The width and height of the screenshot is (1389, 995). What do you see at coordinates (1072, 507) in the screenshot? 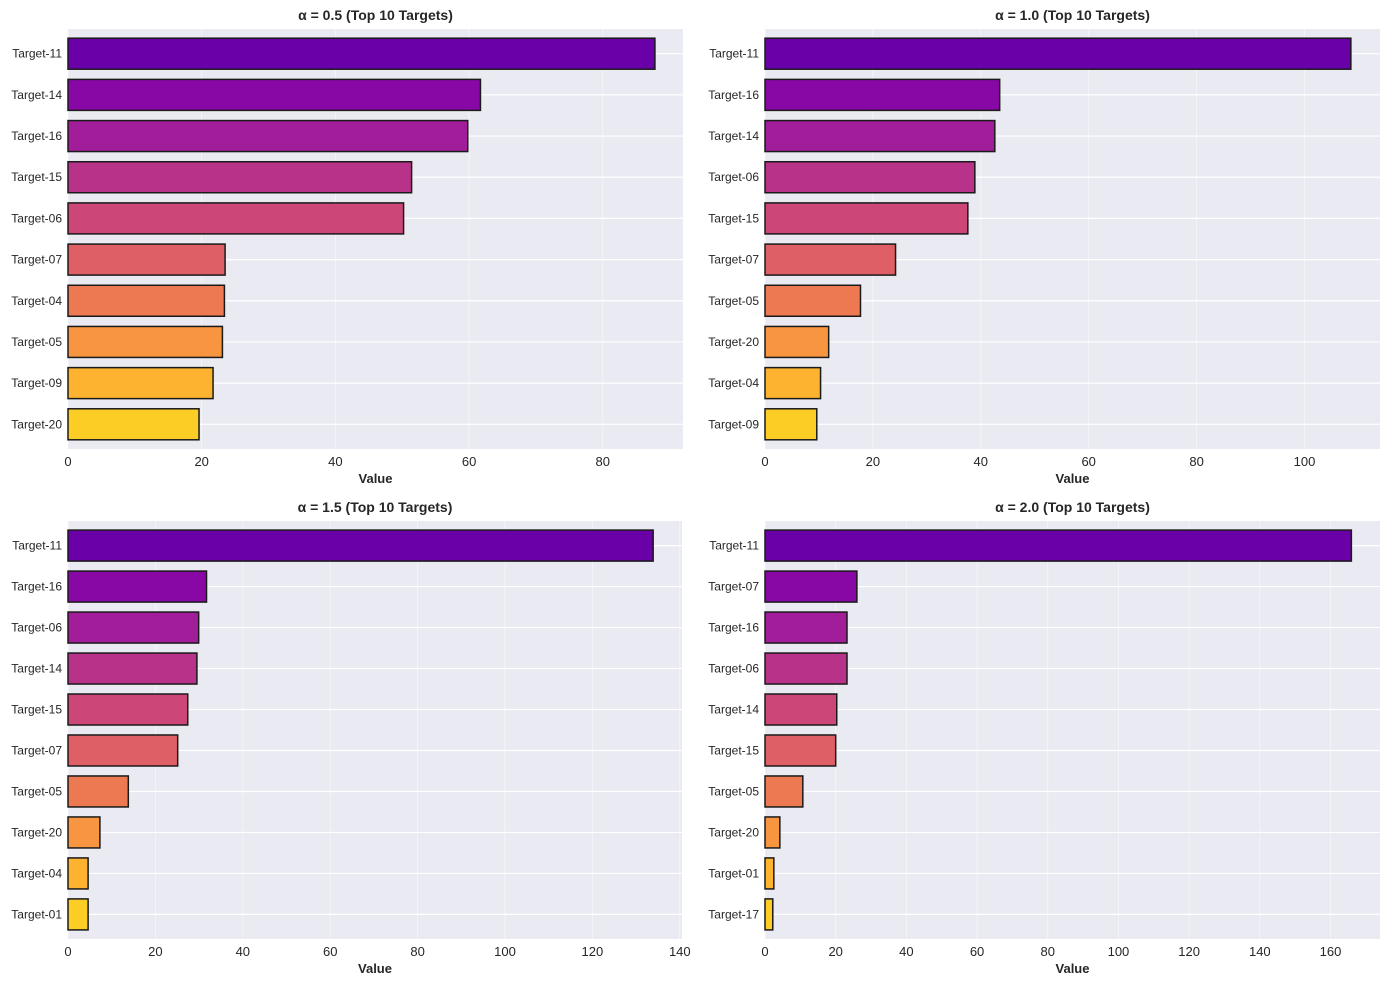
I see `subplot-title: α = 2.0 (Top 10 Targets)` at bounding box center [1072, 507].